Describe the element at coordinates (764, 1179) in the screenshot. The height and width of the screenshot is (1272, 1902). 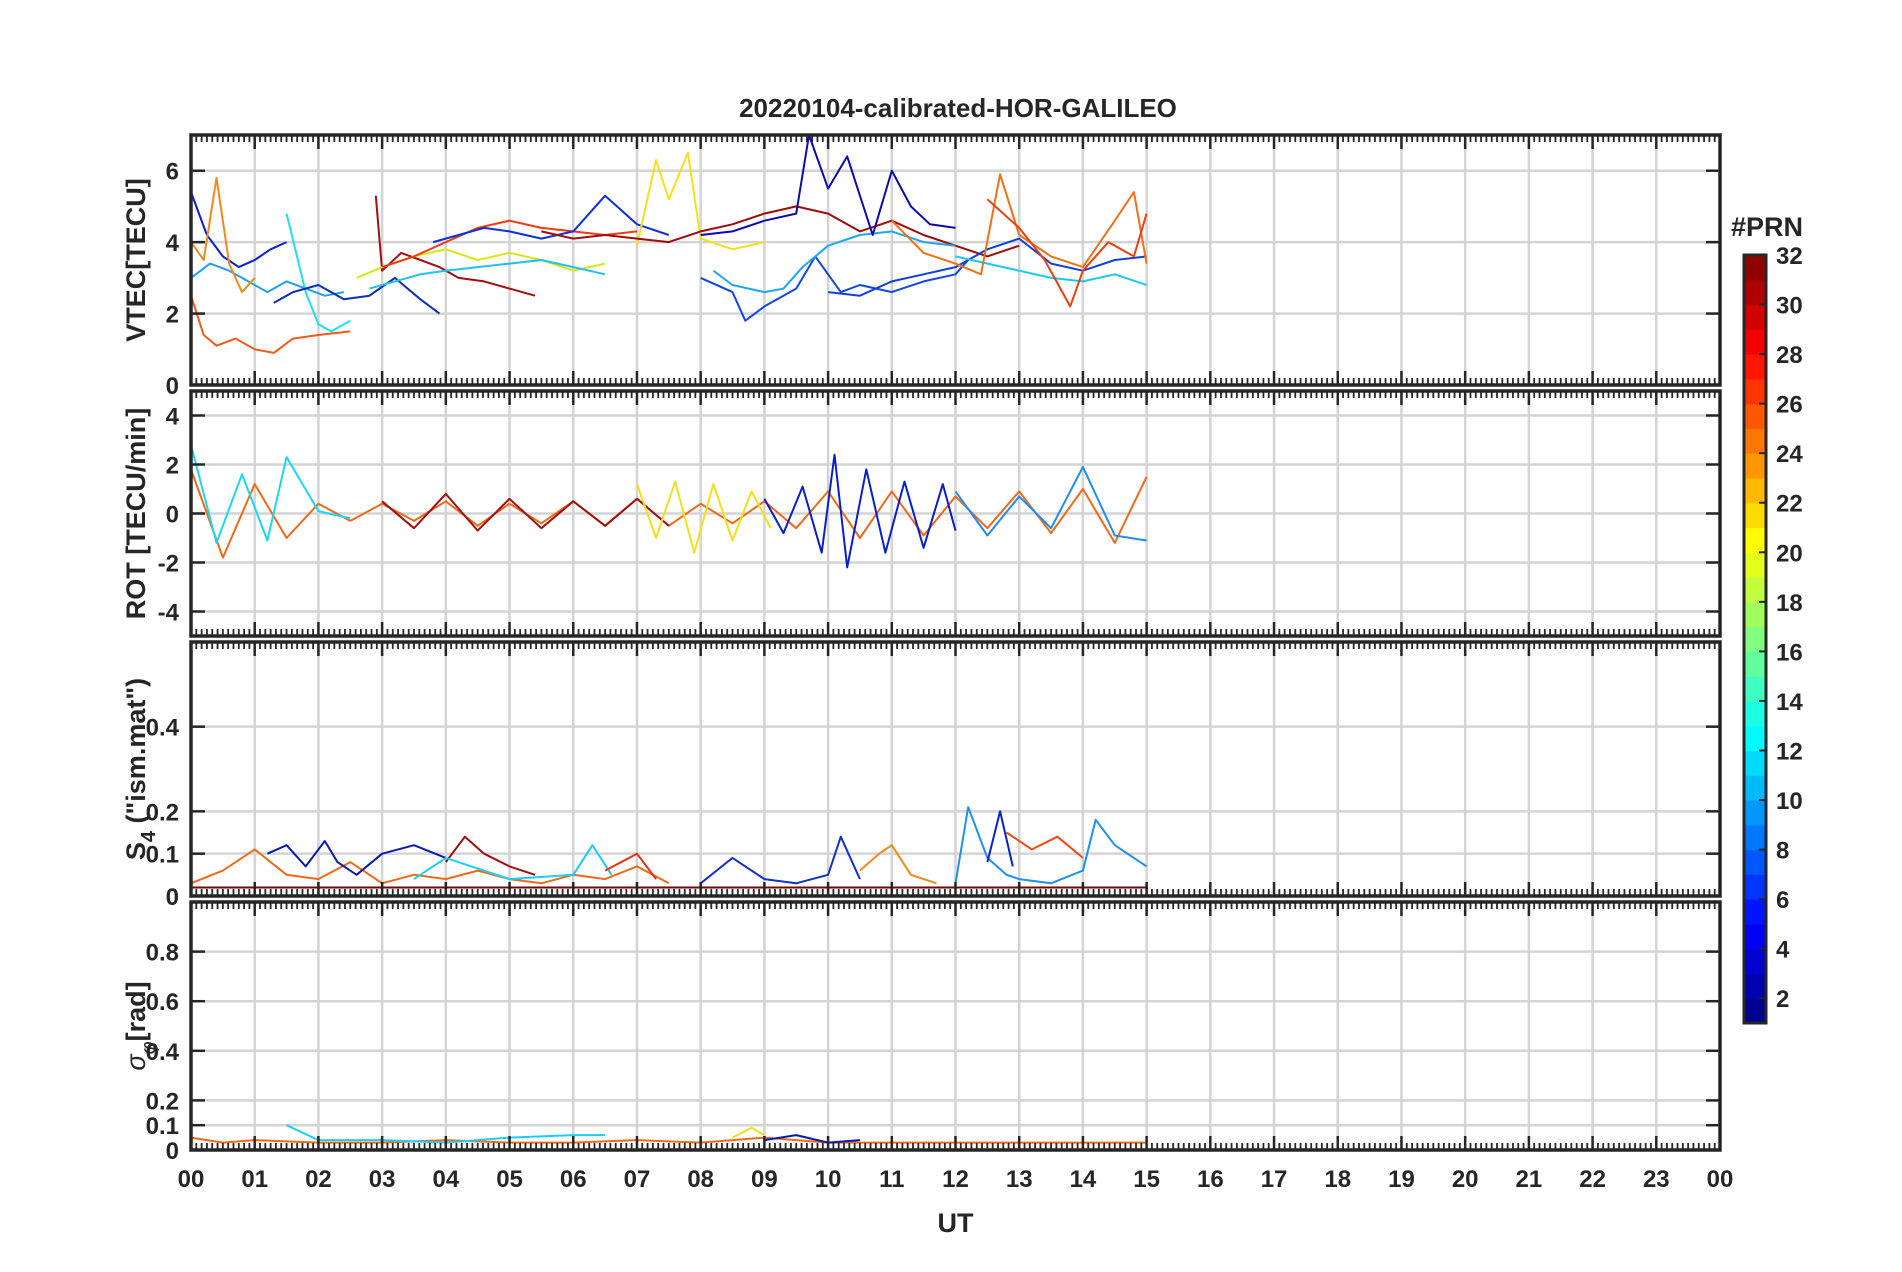
I see `x-tick-label: 09` at that location.